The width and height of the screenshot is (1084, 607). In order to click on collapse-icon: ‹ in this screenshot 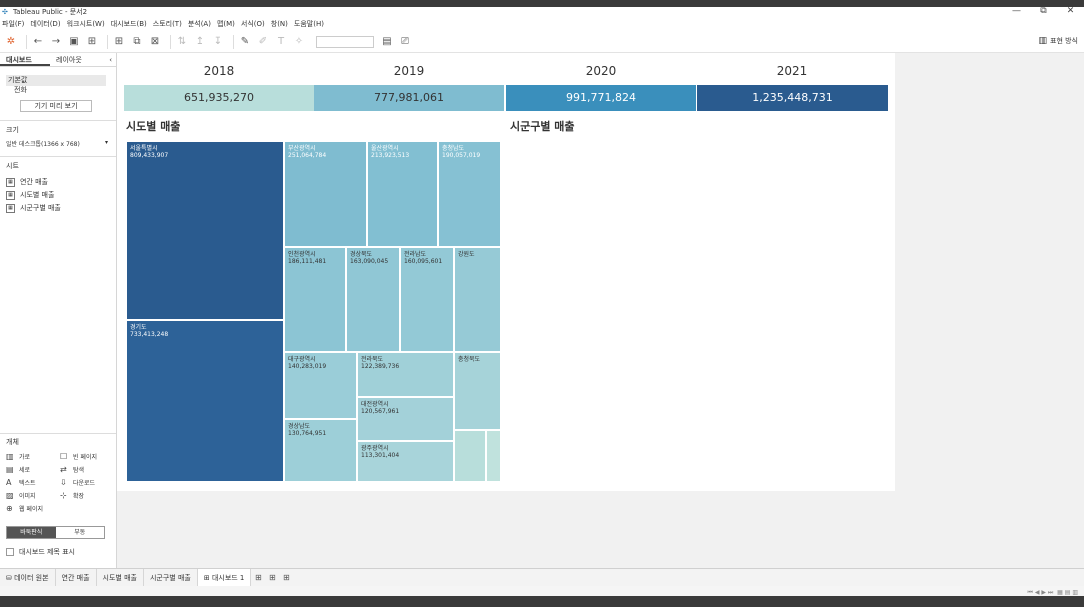, I will do `click(110, 60)`.